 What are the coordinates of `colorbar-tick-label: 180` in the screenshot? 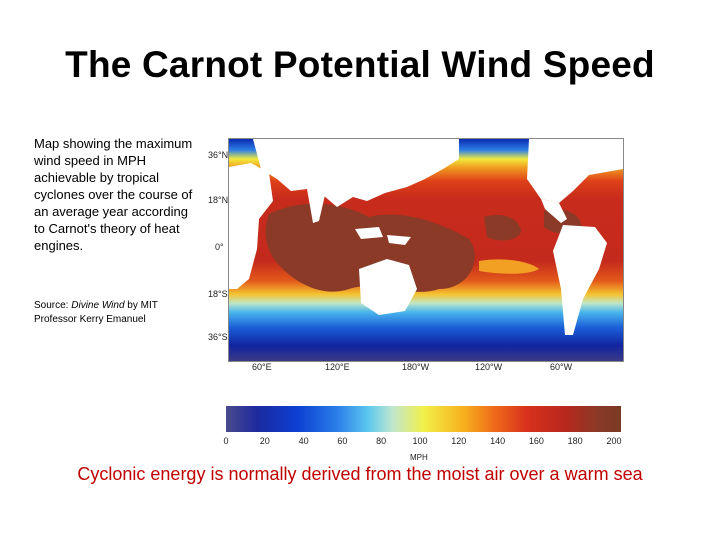 It's located at (575, 441).